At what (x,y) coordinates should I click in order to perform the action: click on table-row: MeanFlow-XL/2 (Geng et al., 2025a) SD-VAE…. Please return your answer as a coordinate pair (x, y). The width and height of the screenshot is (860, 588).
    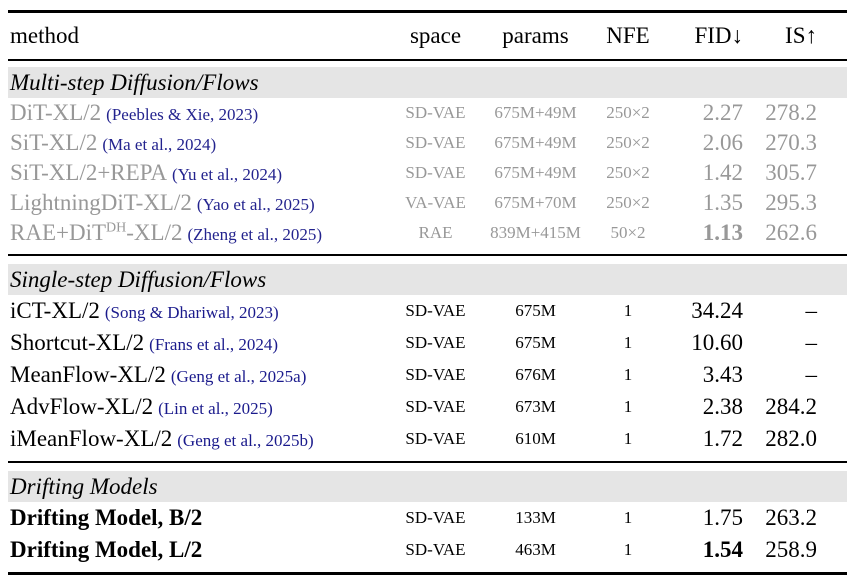
    Looking at the image, I should click on (427, 375).